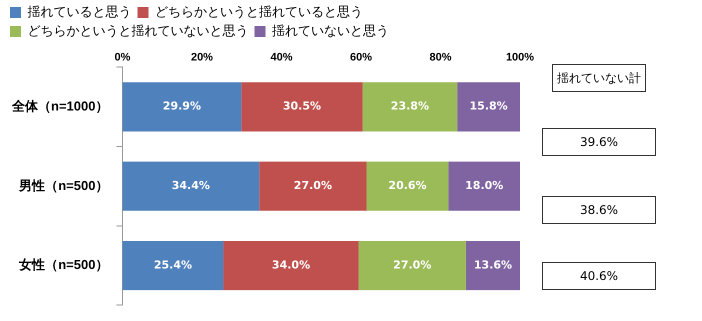 The height and width of the screenshot is (321, 702). I want to click on x-tick-label: 0%, so click(122, 58).